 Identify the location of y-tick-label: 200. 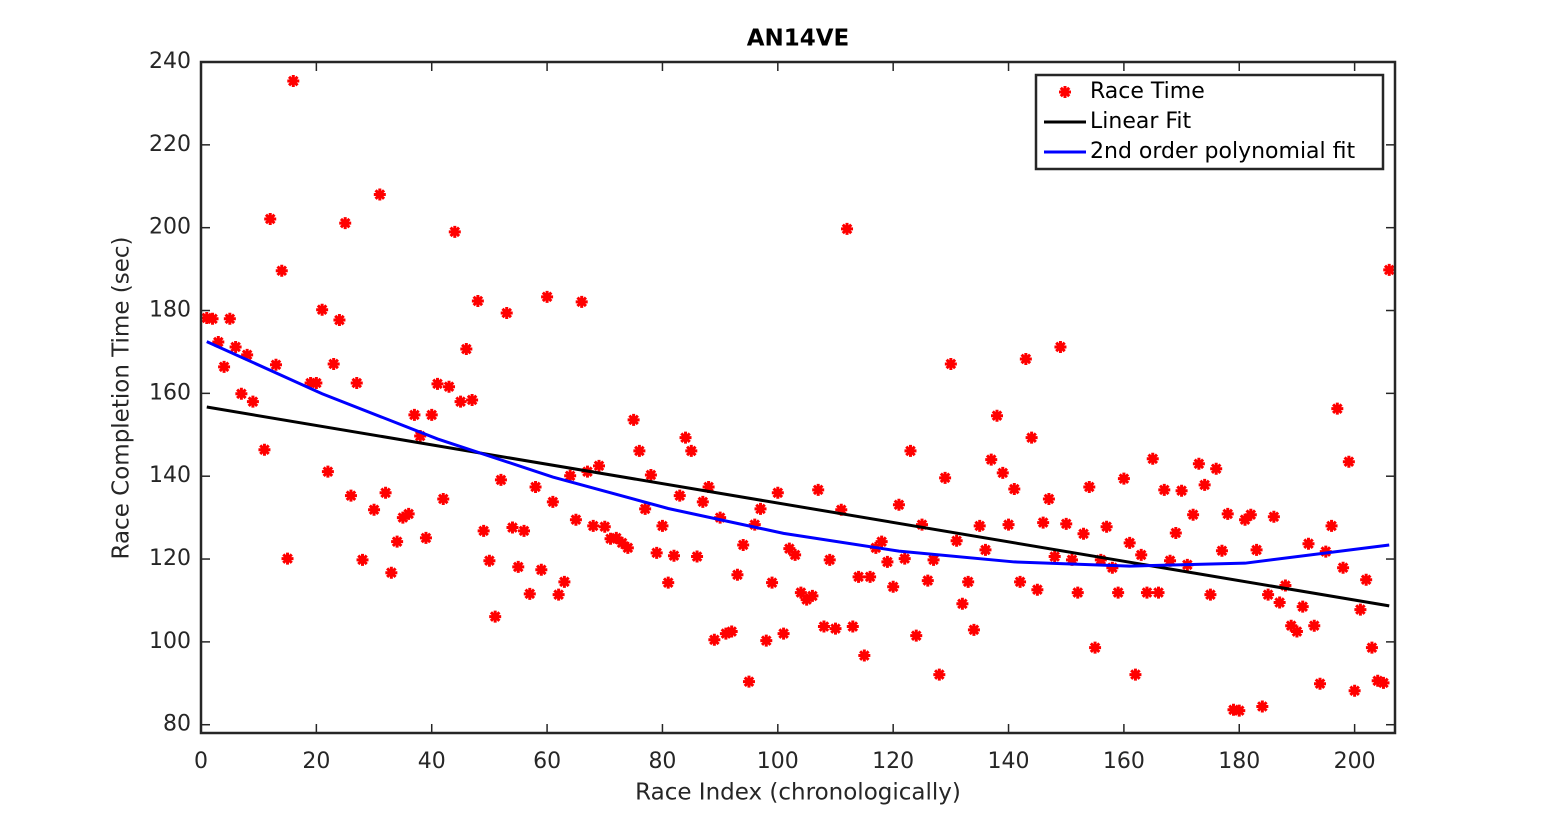
(170, 227).